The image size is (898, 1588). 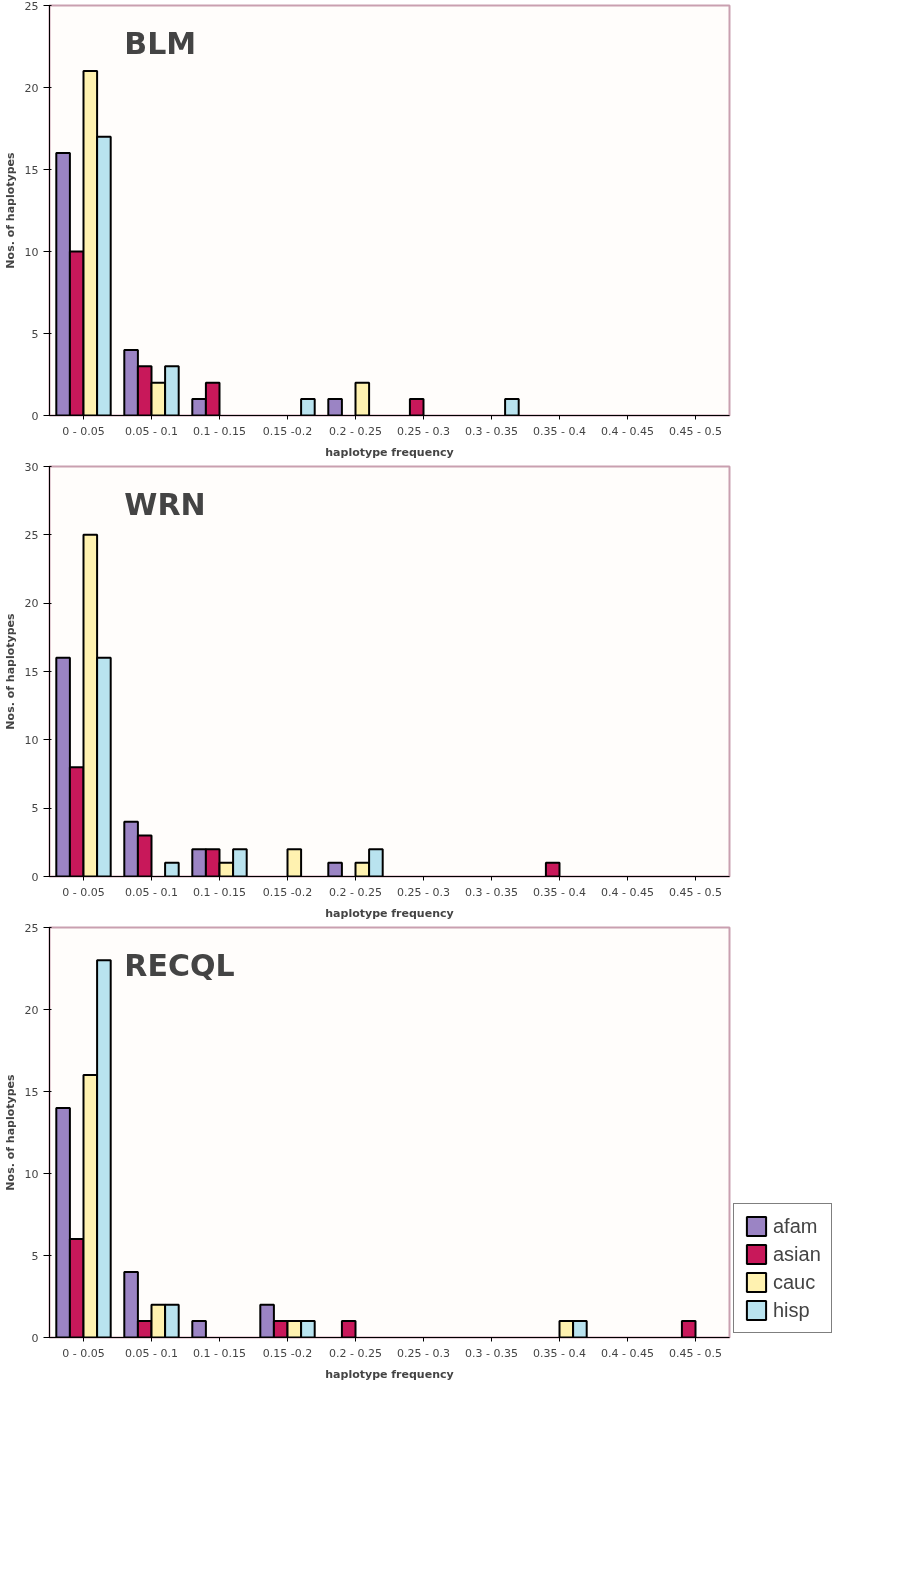 I want to click on legend-label: afam, so click(x=795, y=1226).